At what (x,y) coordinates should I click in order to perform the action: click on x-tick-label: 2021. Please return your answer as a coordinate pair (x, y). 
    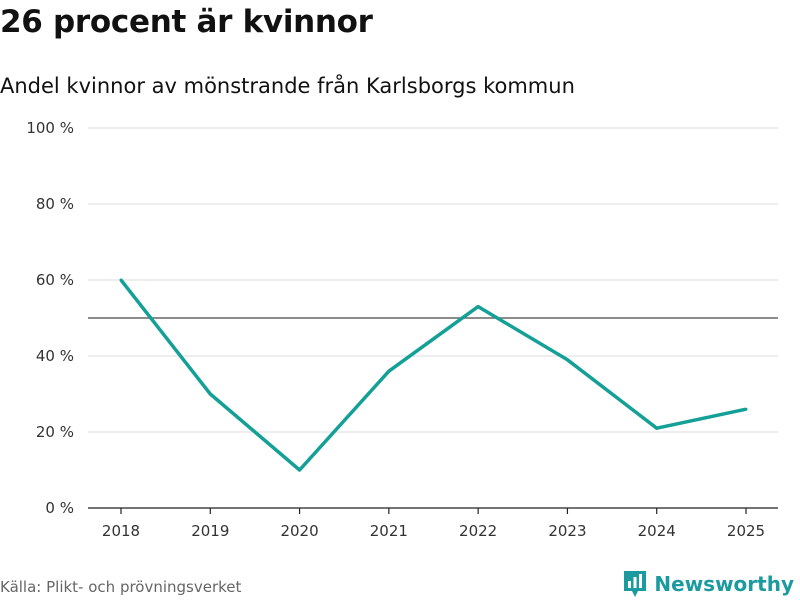
    Looking at the image, I should click on (389, 531).